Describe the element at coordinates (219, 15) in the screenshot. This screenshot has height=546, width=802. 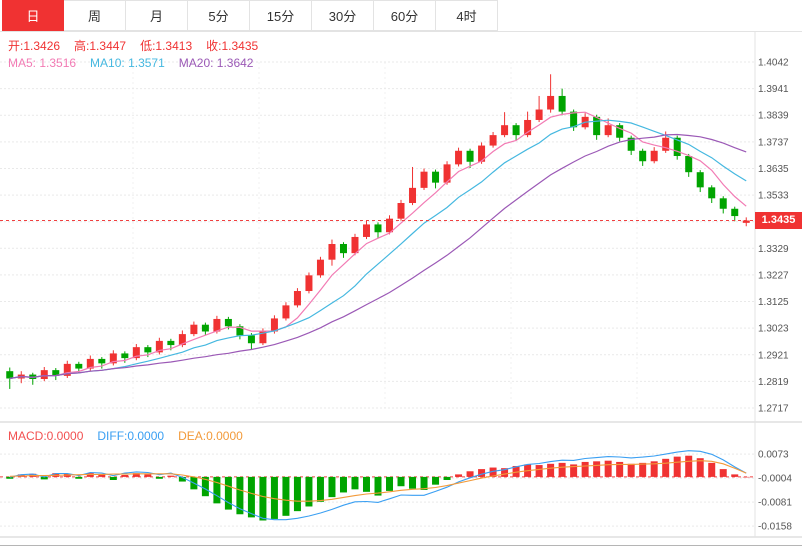
I see `tab-5min: 5分` at that location.